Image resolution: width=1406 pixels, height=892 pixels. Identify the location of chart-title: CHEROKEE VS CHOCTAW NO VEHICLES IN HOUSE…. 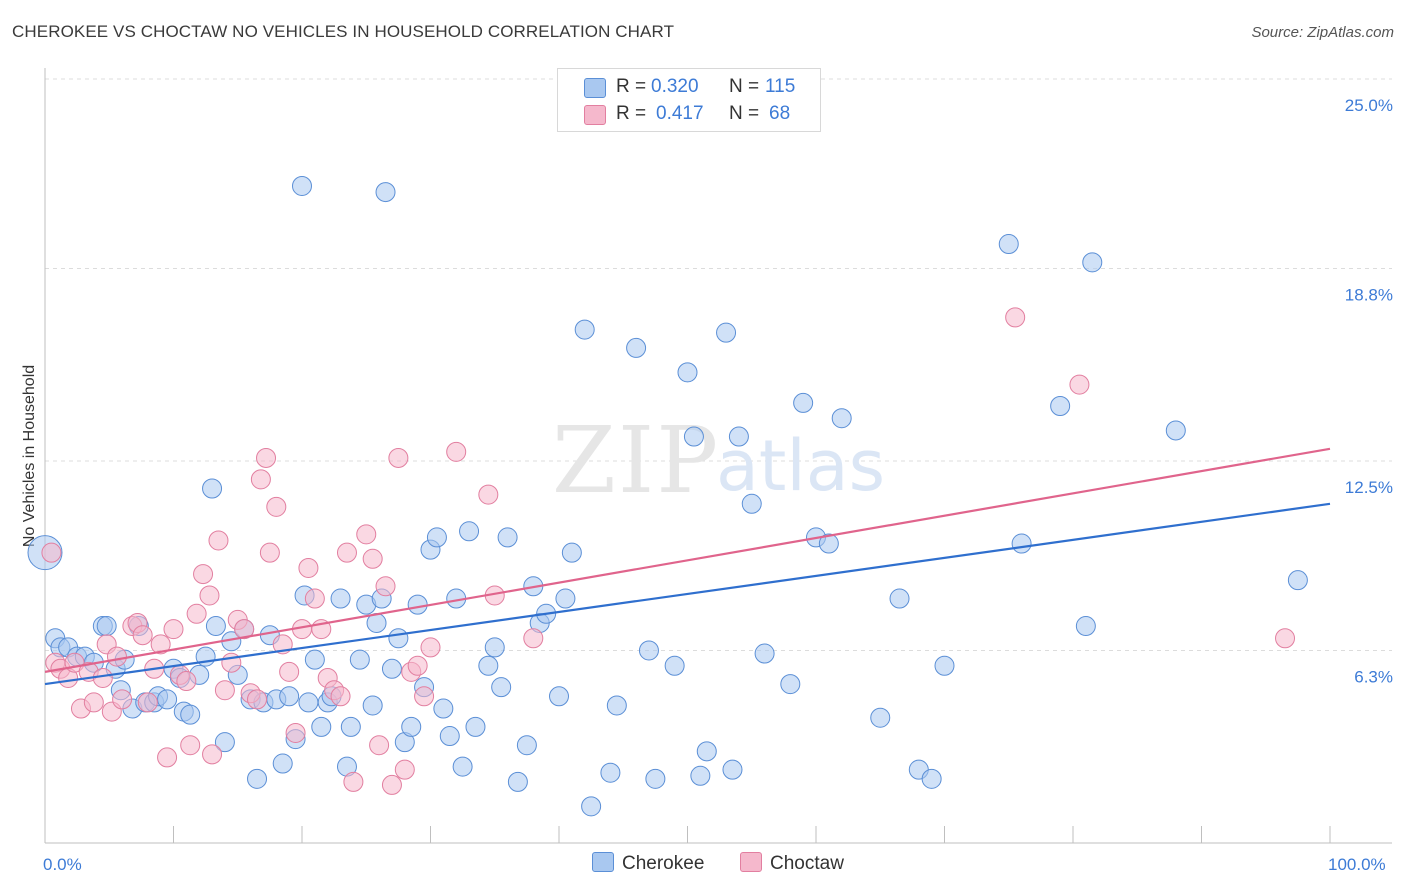
(343, 31).